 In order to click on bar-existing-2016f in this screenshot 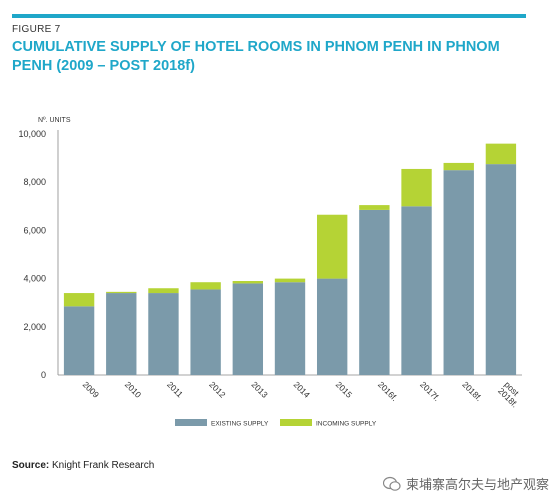, I will do `click(374, 292)`.